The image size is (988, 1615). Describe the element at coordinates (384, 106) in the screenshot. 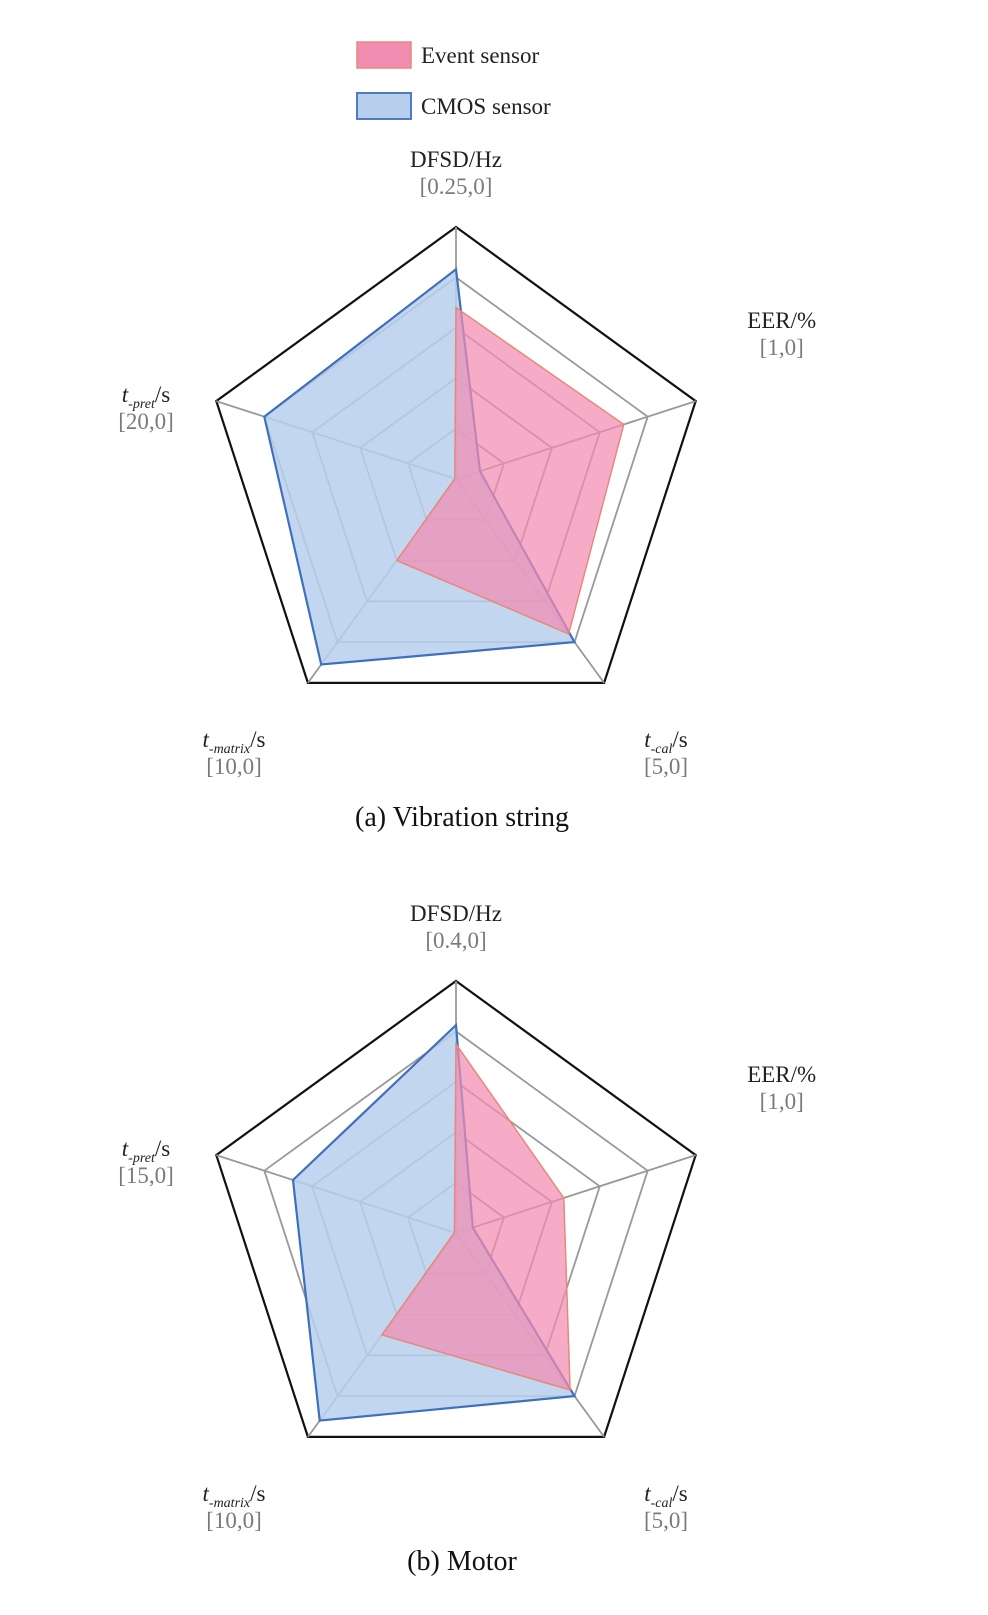

I see `legend-swatch-cmos` at that location.